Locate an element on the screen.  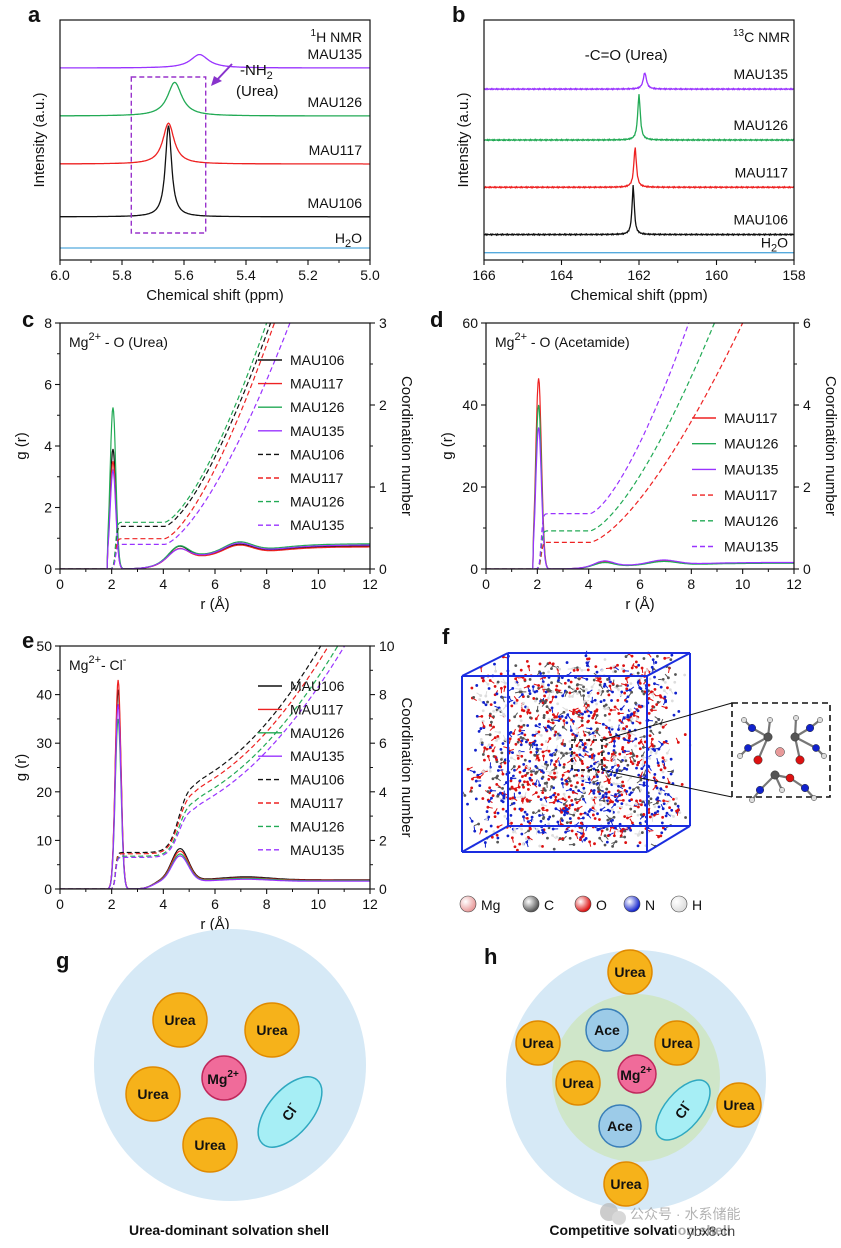
legend-atom-c is located at coordinates (531, 904).